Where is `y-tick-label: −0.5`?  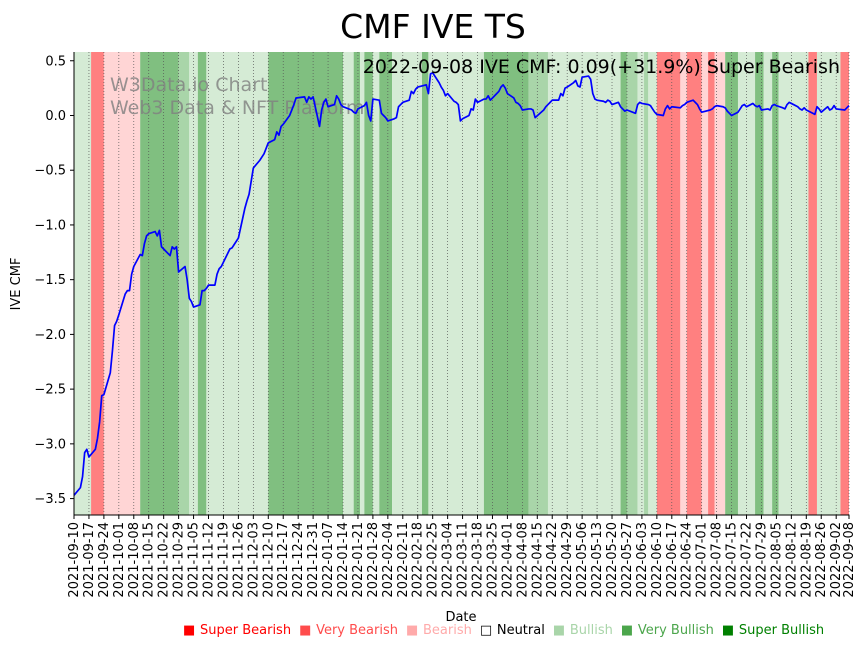 y-tick-label: −0.5 is located at coordinates (50, 171).